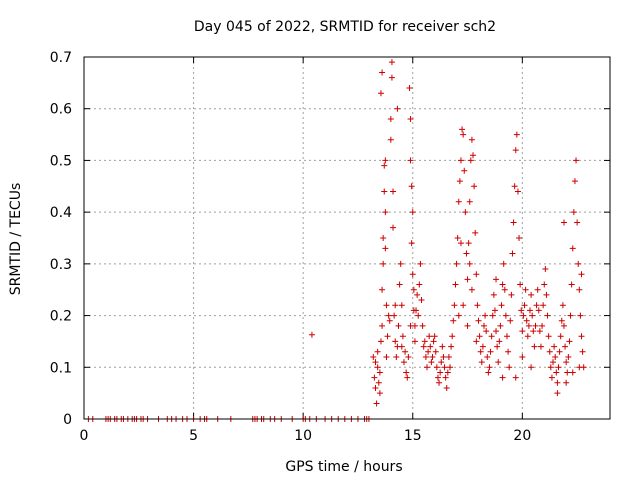 The image size is (640, 480). What do you see at coordinates (61, 161) in the screenshot?
I see `y-tick-label: 0.5` at bounding box center [61, 161].